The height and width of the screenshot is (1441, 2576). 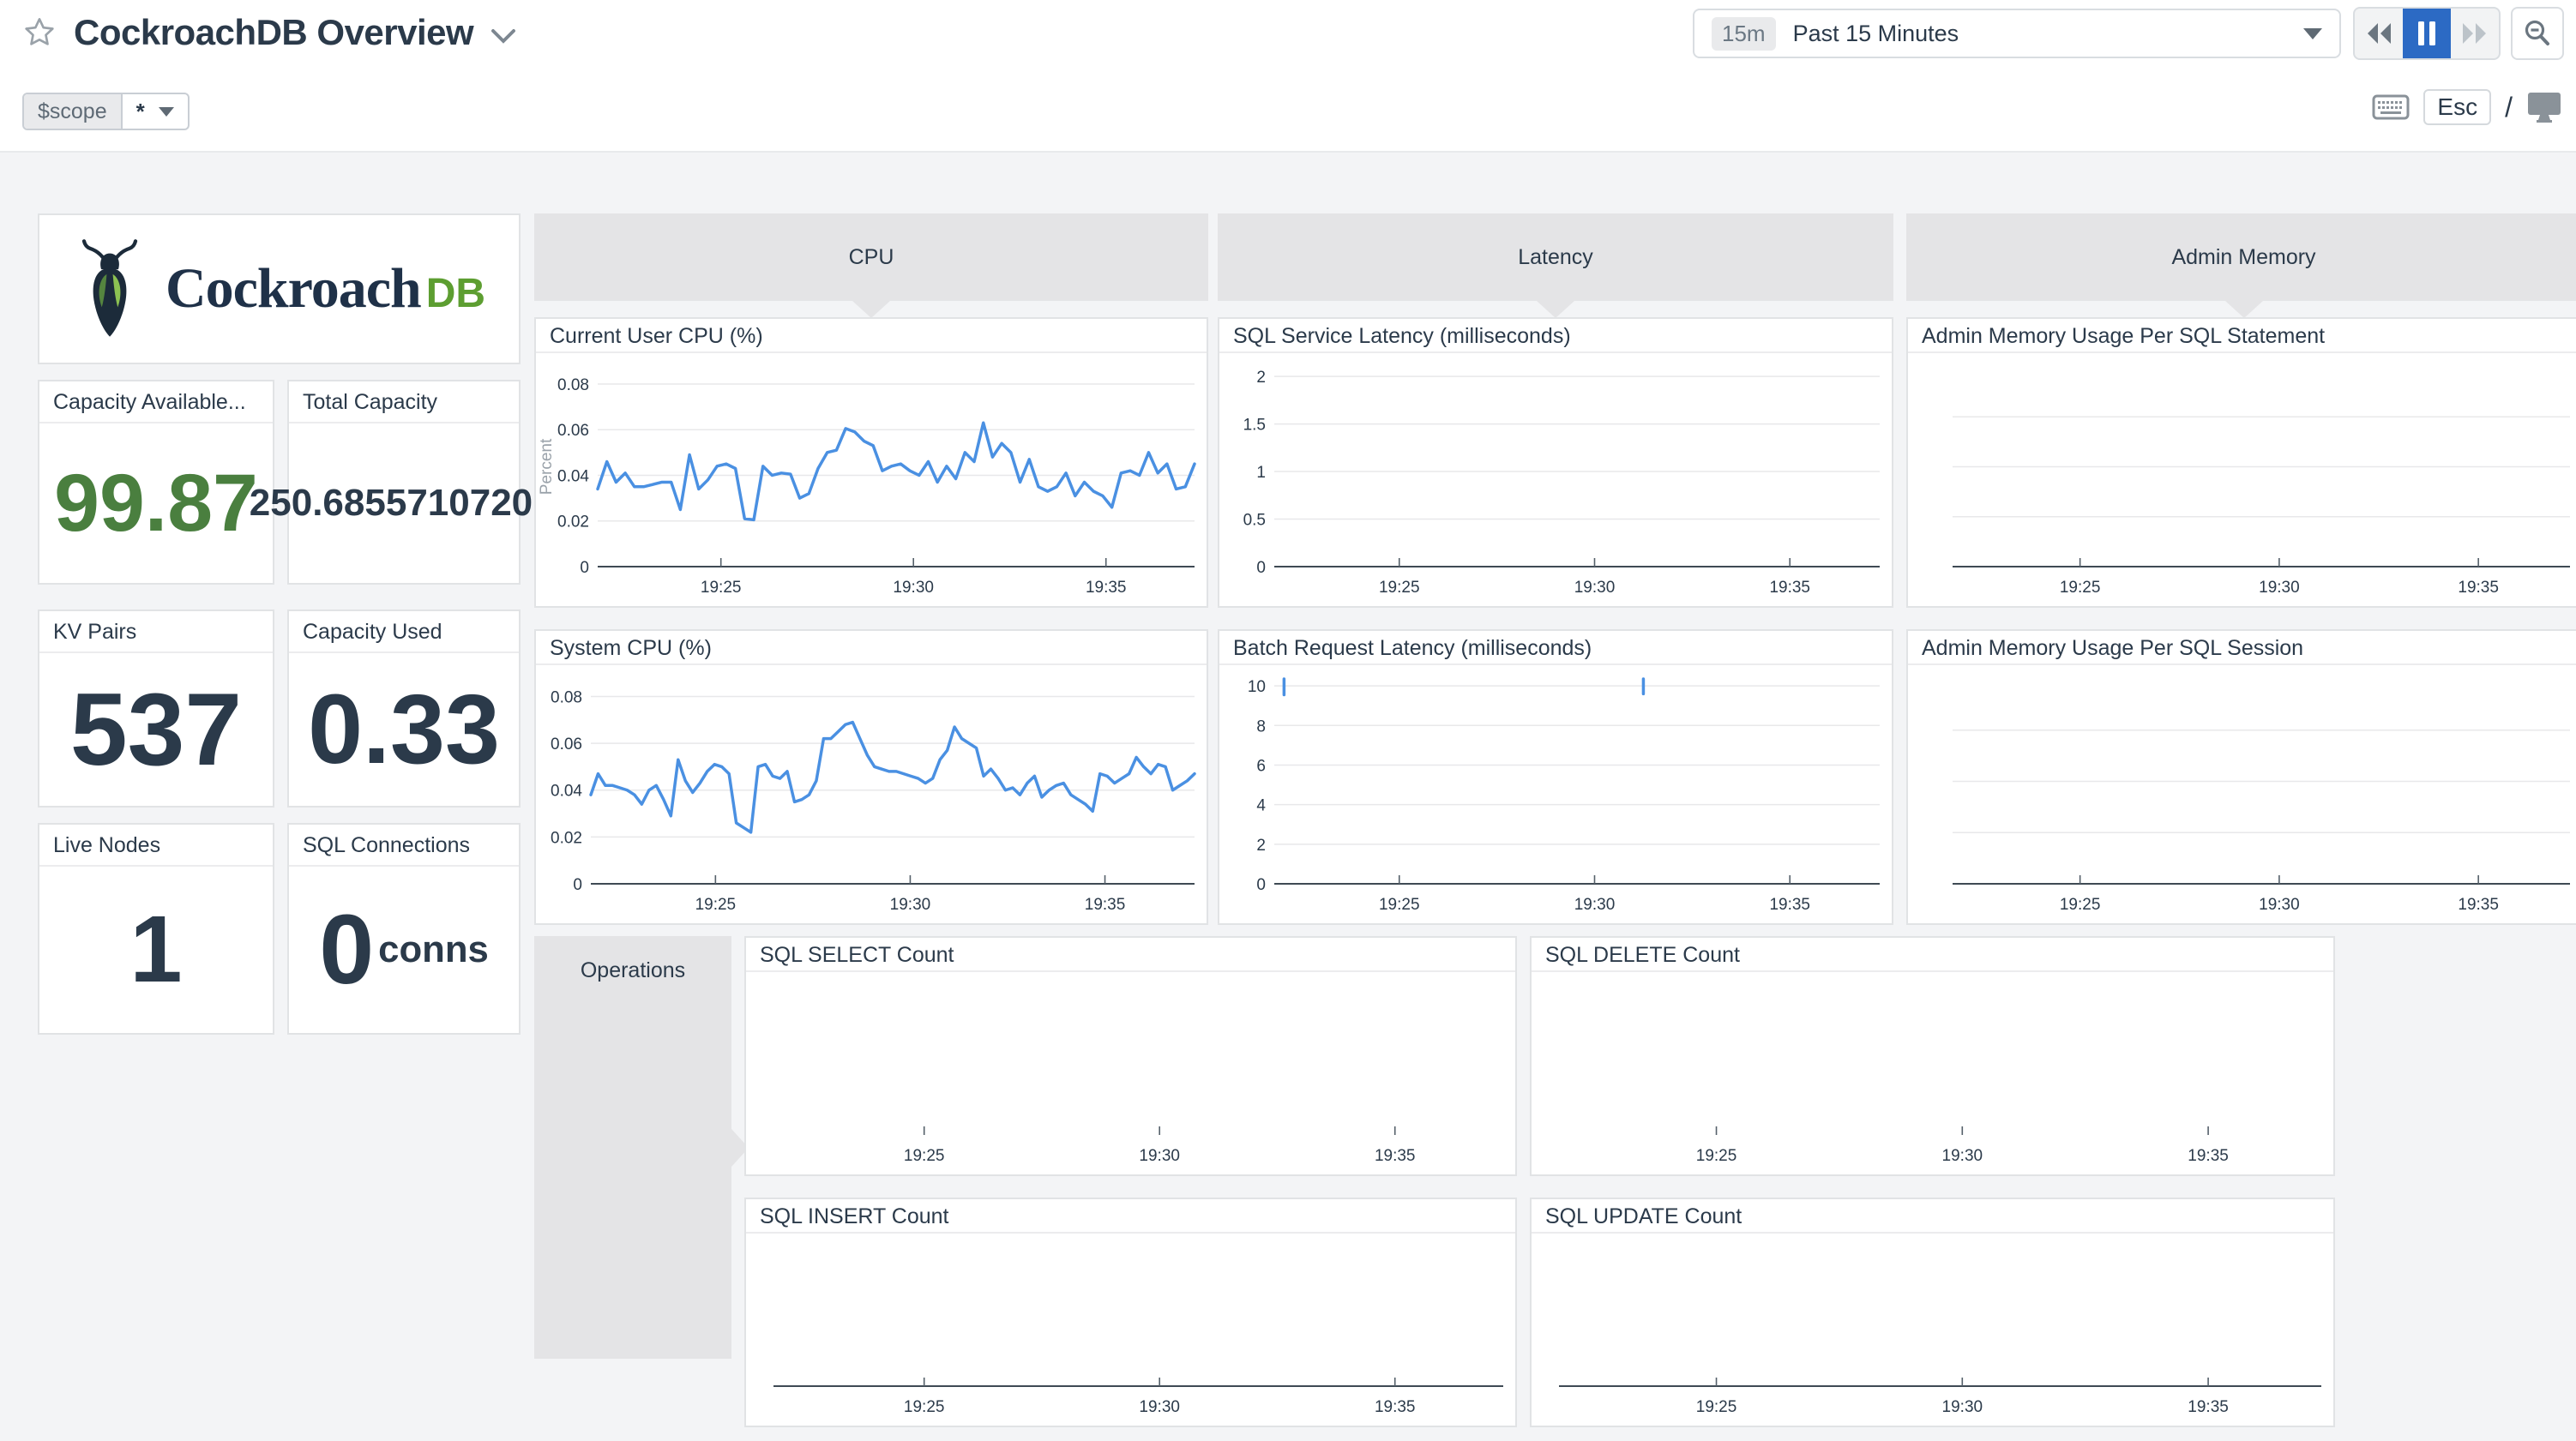 I want to click on pause-icon, so click(x=2426, y=33).